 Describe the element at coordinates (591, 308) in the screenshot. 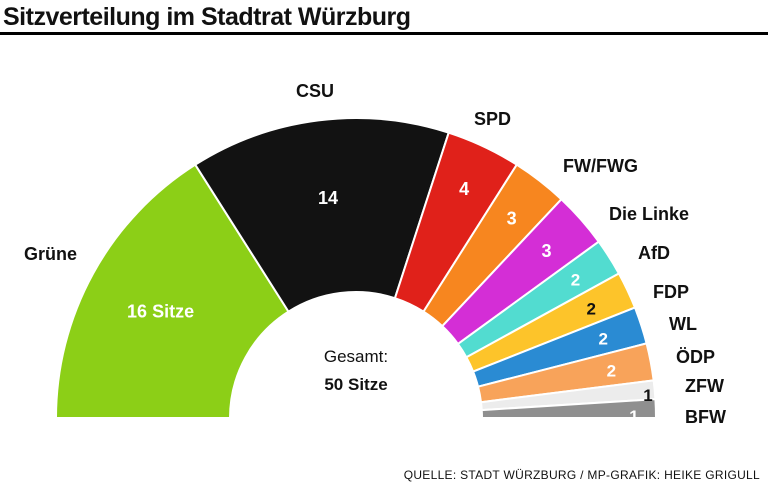

I see `value-label-fdp: 2` at that location.